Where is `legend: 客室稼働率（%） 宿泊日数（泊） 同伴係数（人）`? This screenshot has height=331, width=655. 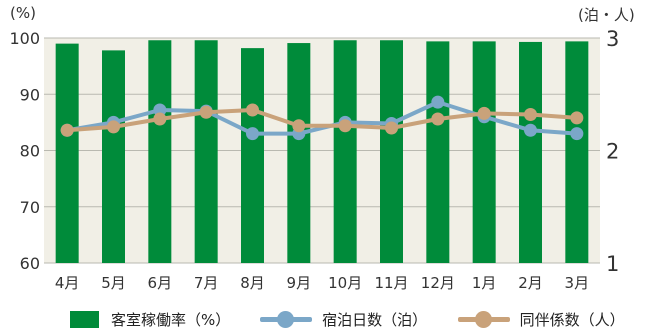 legend: 客室稼働率（%） 宿泊日数（泊） 同伴係数（人） is located at coordinates (362, 319).